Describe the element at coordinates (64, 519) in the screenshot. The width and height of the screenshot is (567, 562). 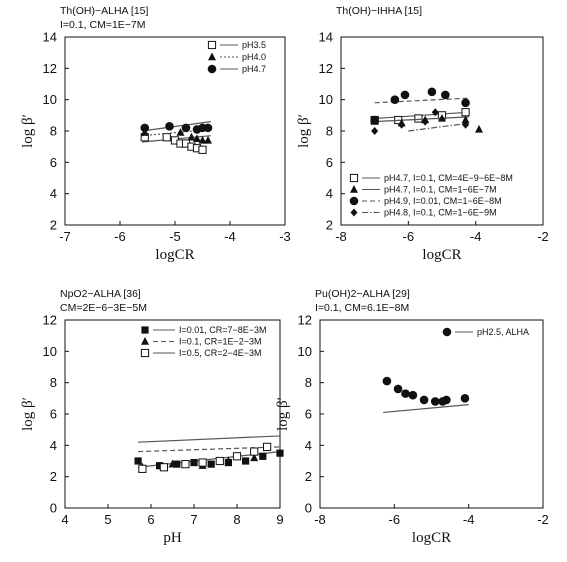
I see `x-tick-label: 4` at that location.